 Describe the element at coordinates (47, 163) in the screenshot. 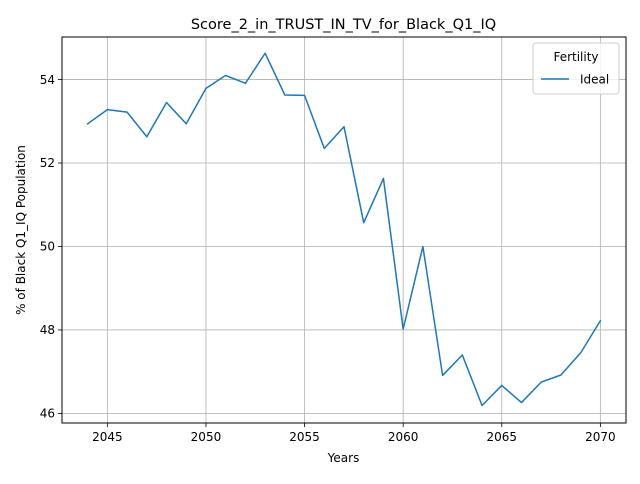

I see `y-tick-label: 52` at that location.